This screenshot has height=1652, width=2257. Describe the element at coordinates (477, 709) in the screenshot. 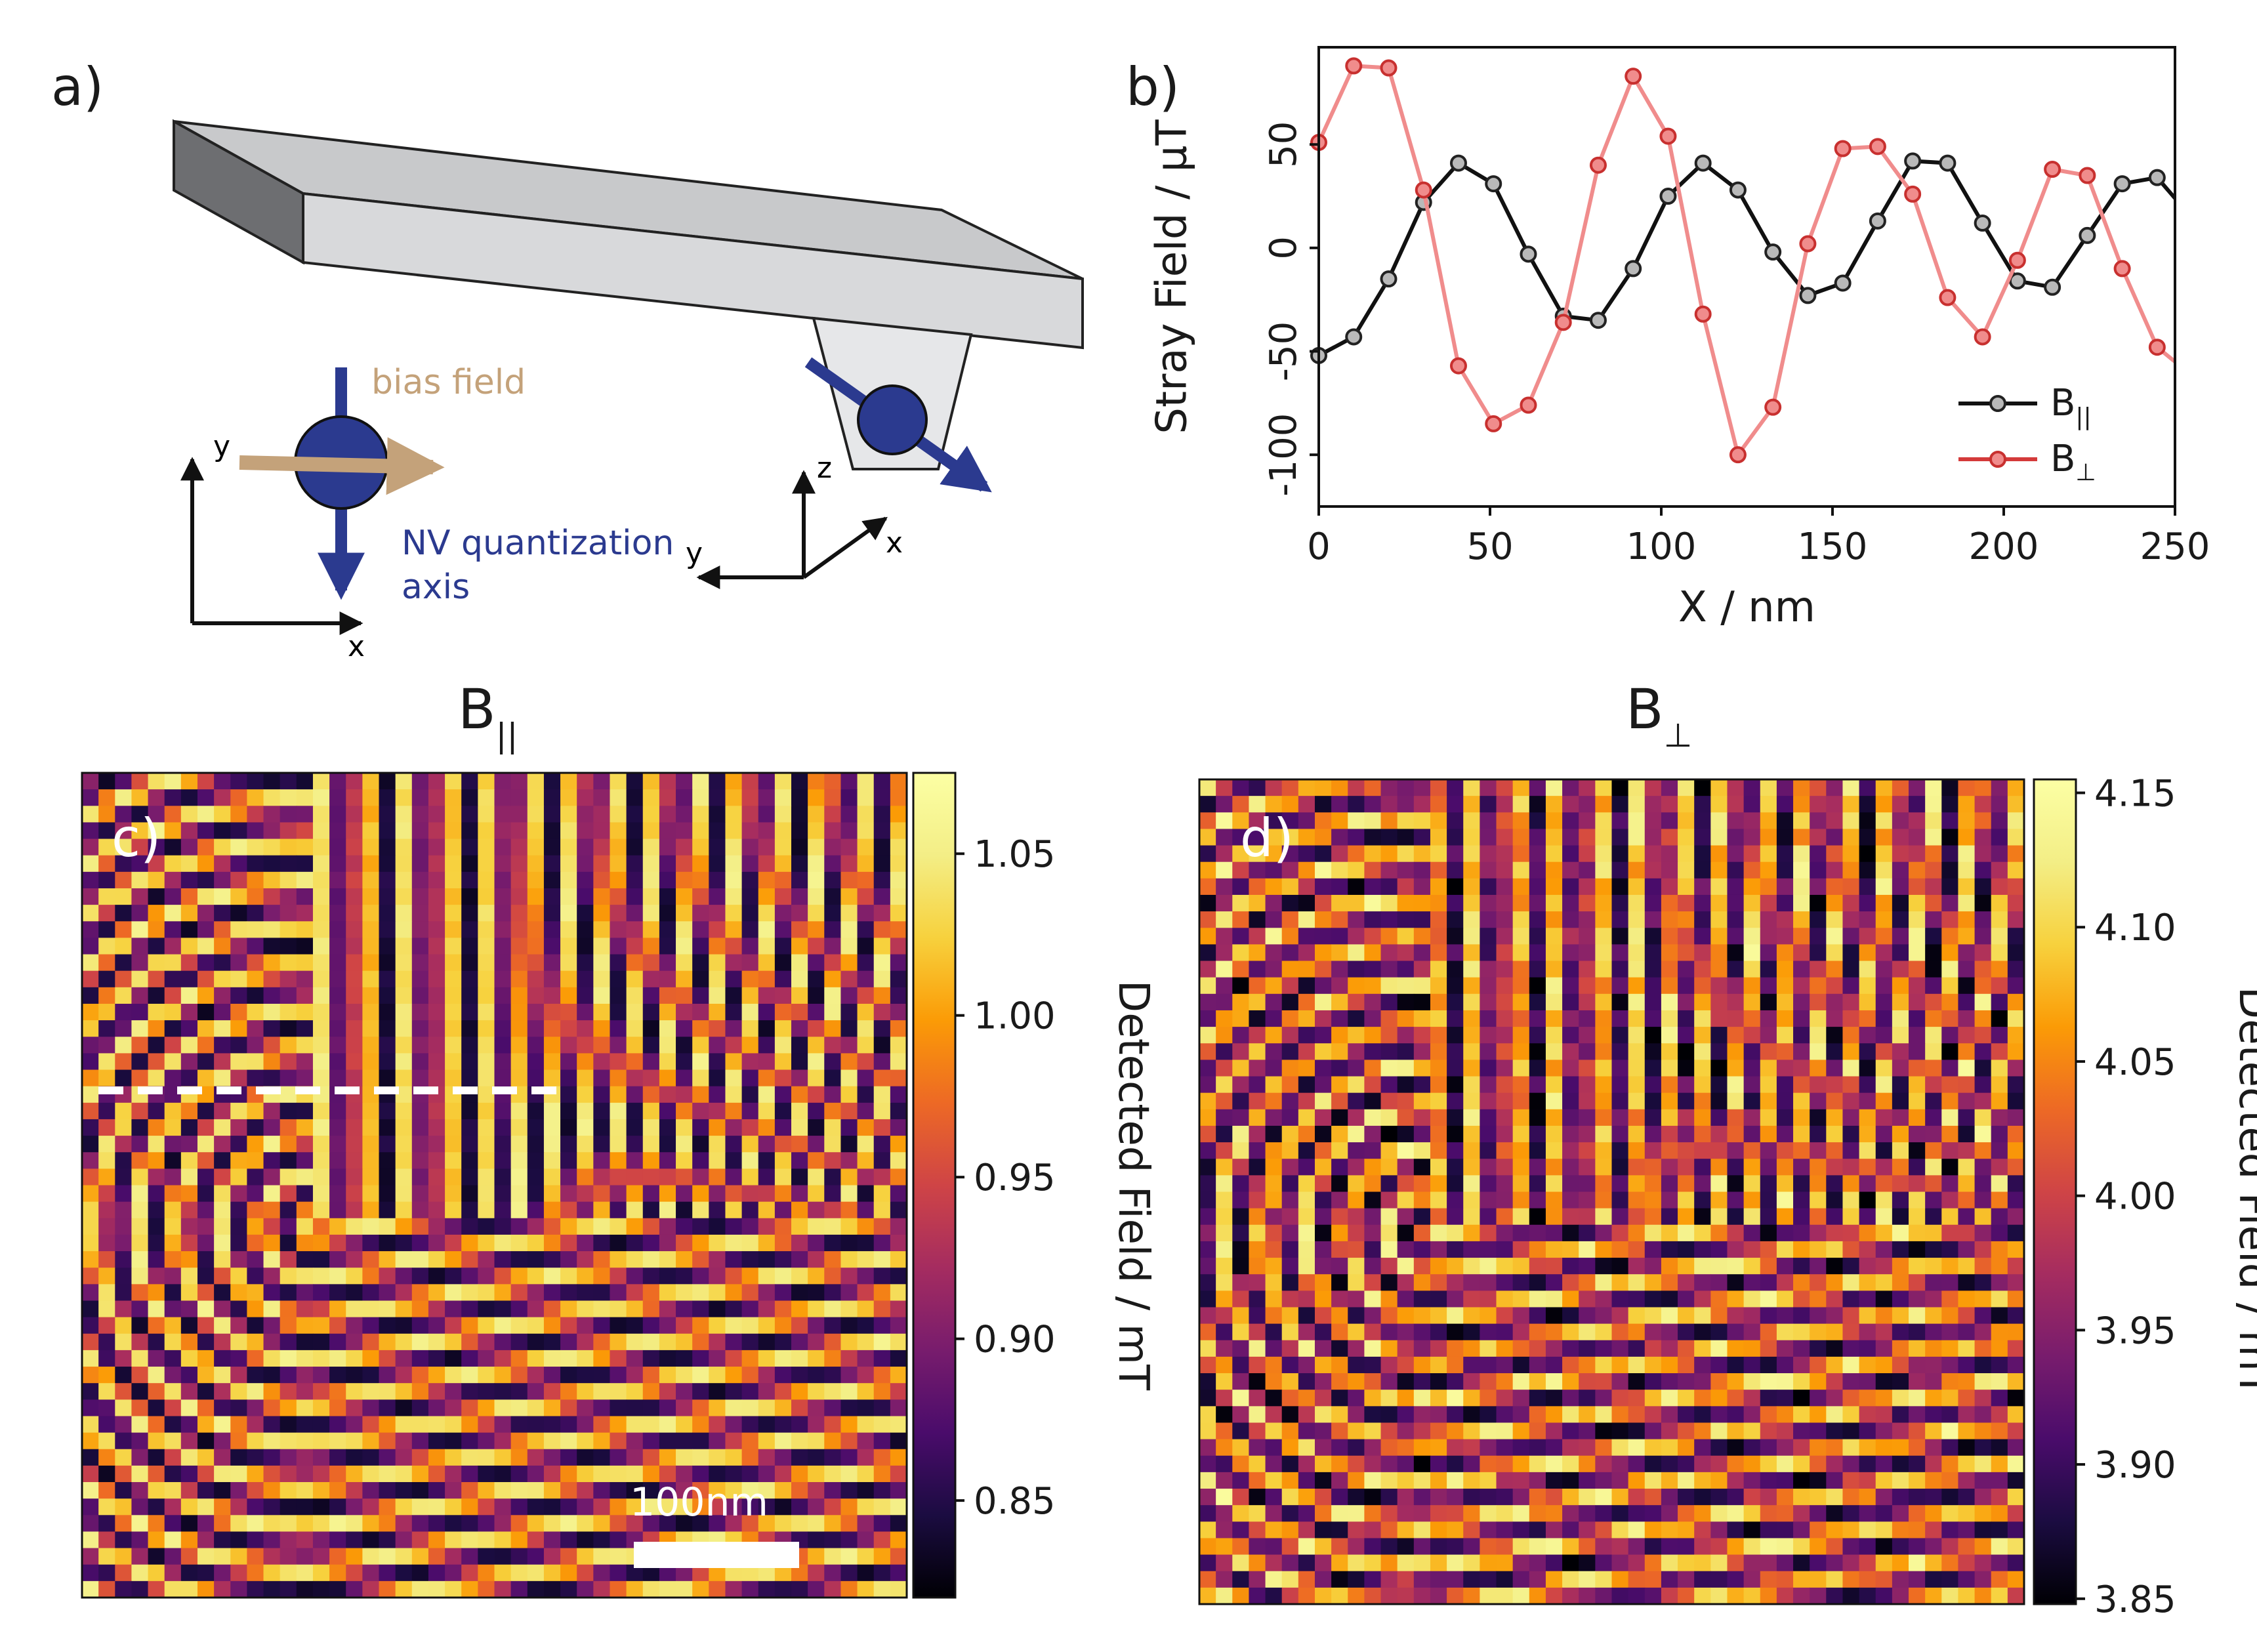

I see `heatmap-c-title-main: B` at that location.